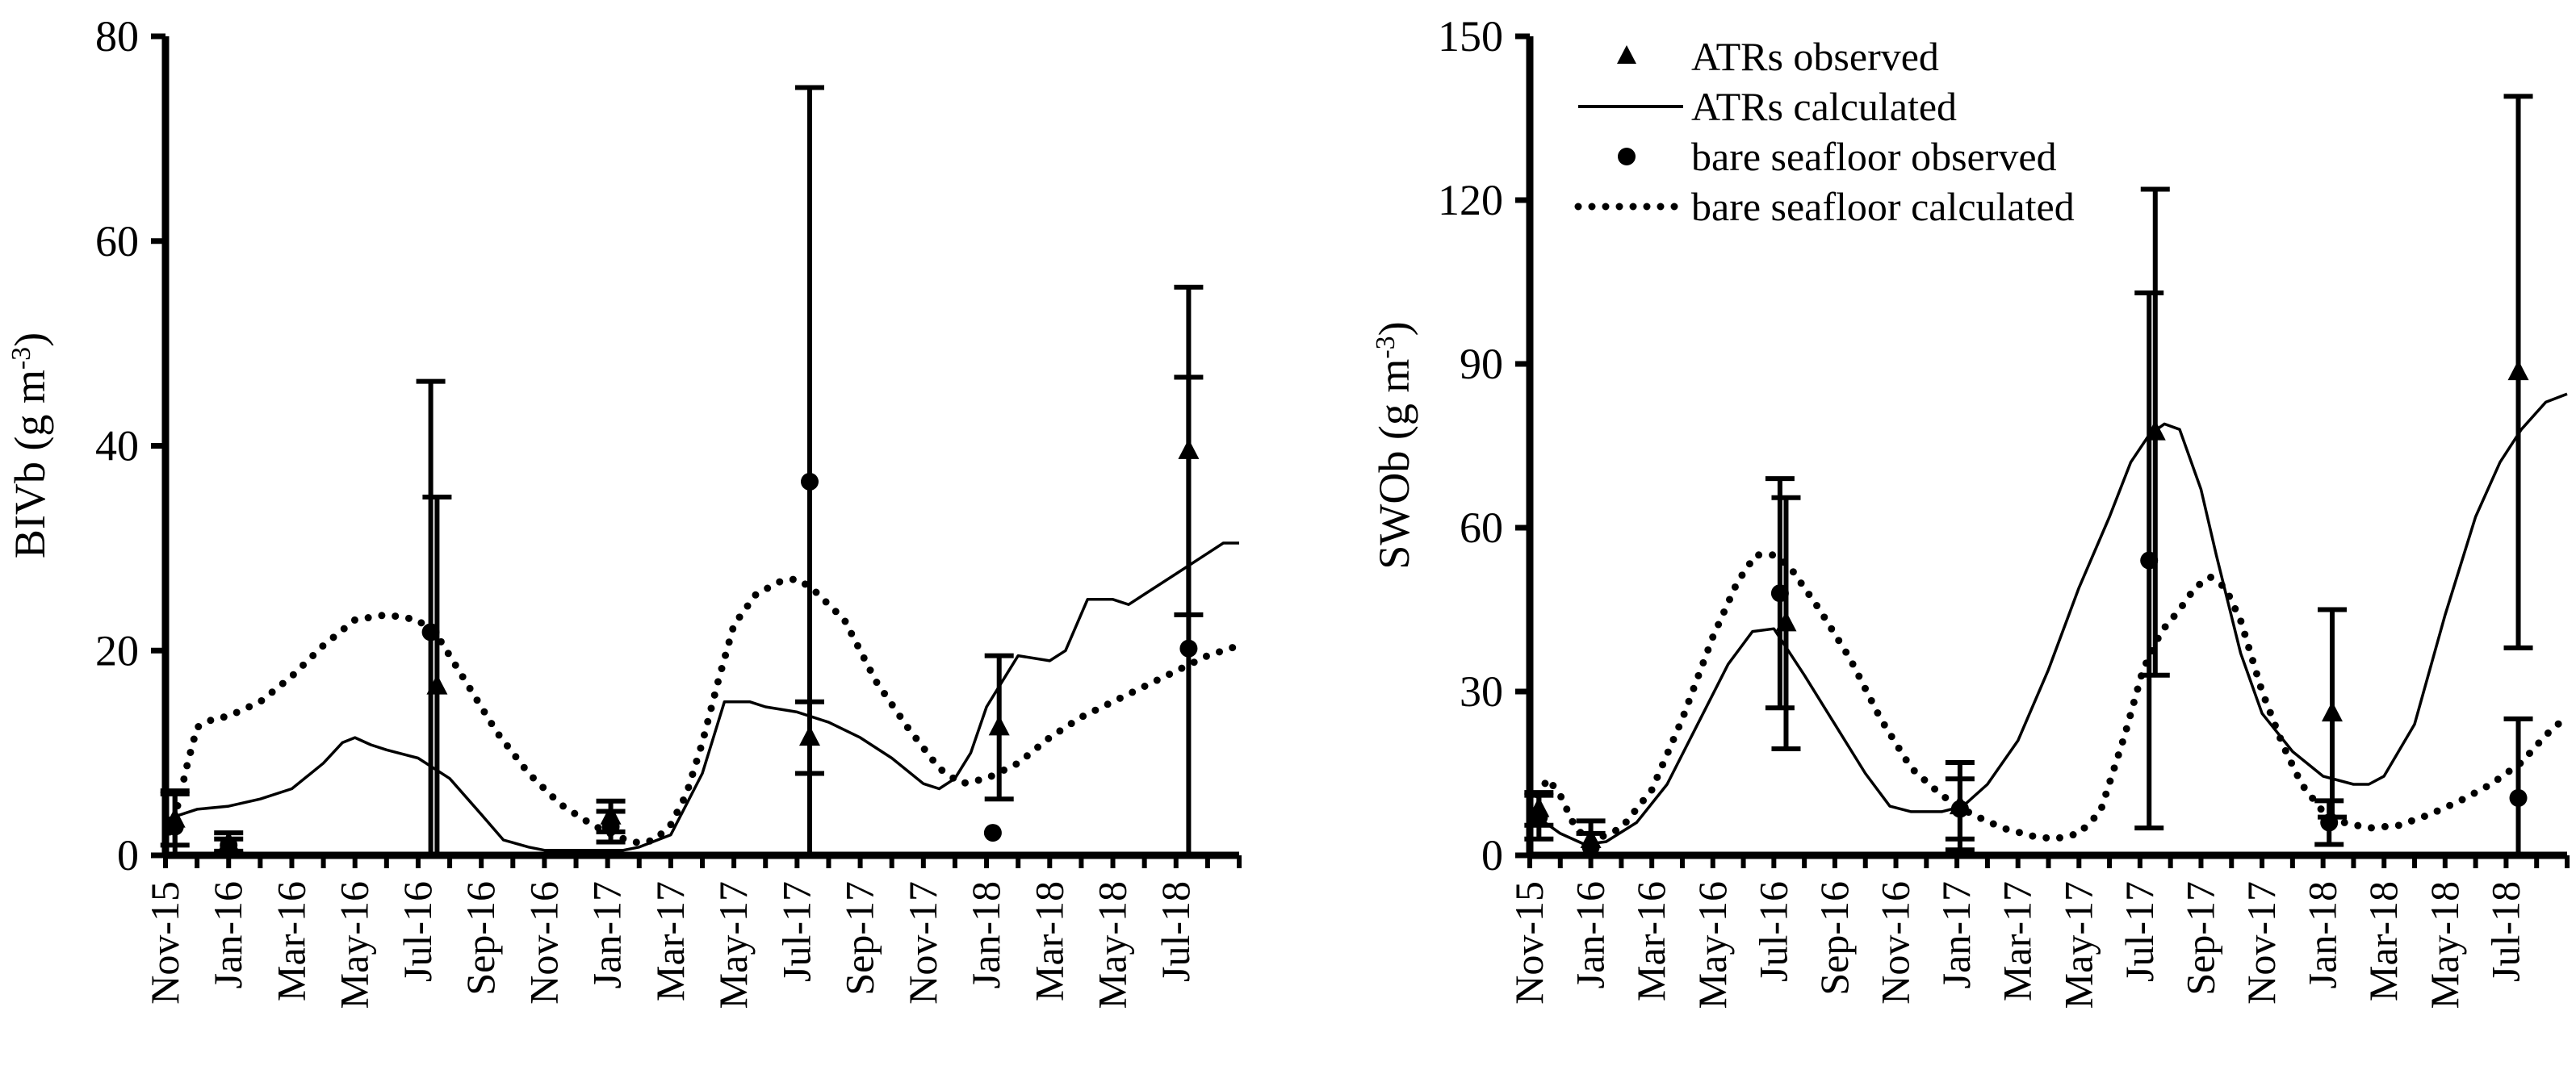 This screenshot has height=1074, width=2576. What do you see at coordinates (117, 446) in the screenshot?
I see `y-tick-label: 40` at bounding box center [117, 446].